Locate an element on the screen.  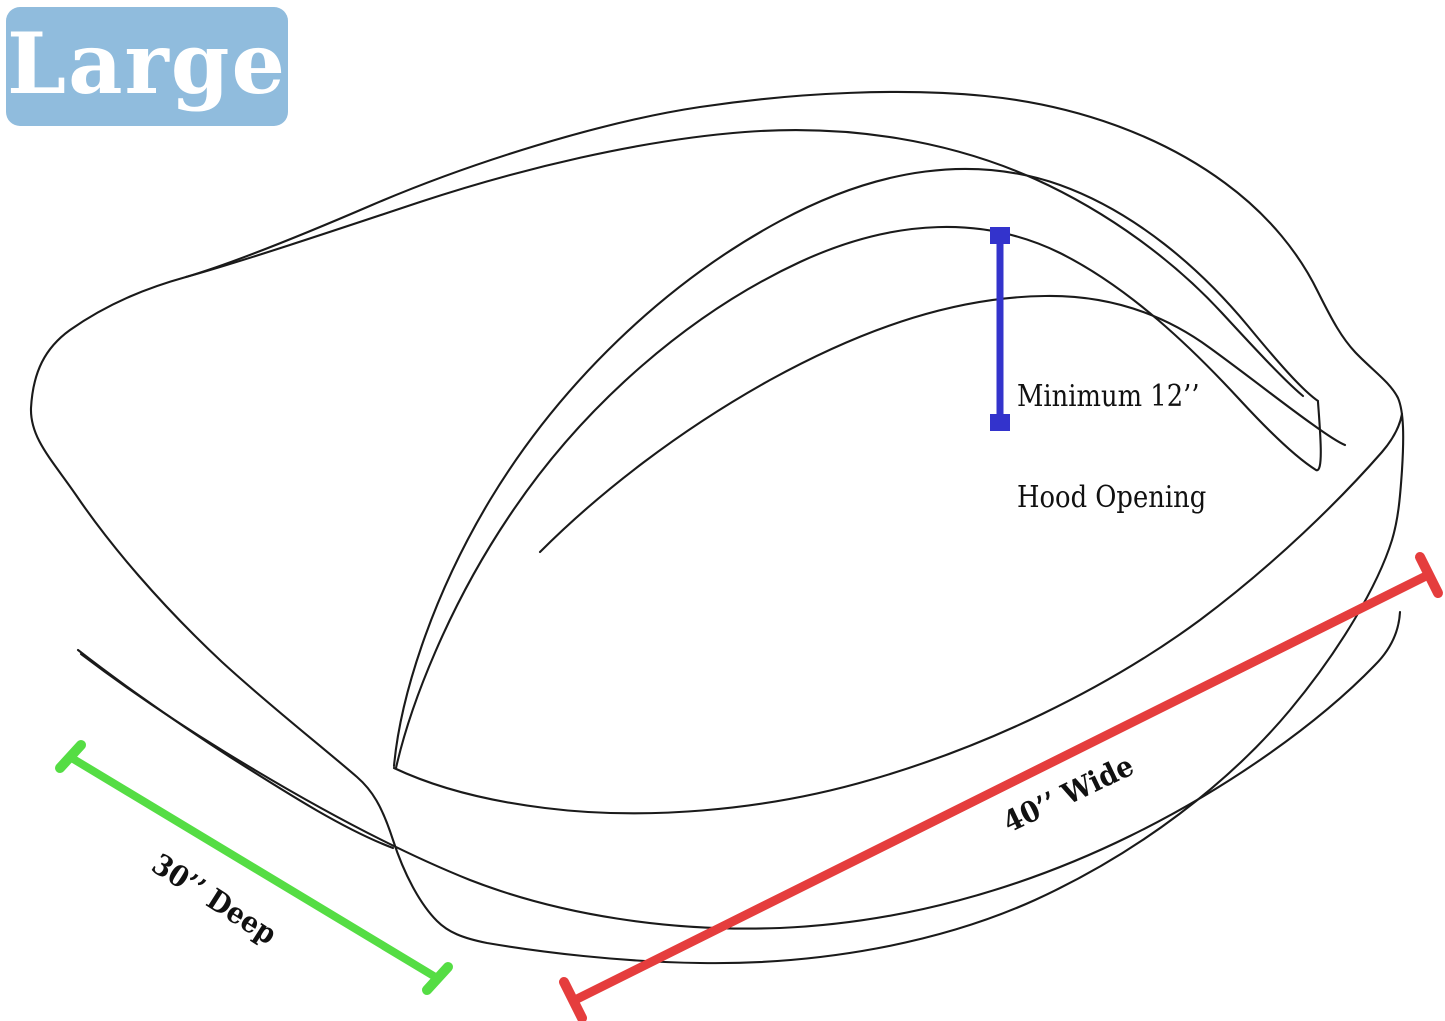
hood-opening-cap-bottom is located at coordinates (1000, 422).